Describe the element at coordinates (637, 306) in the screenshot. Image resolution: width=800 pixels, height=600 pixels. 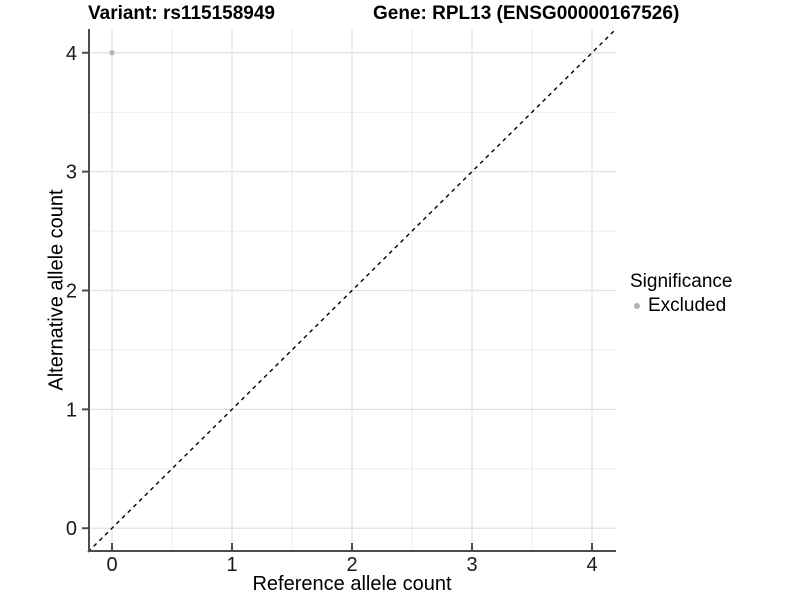
I see `legend-point-icon` at that location.